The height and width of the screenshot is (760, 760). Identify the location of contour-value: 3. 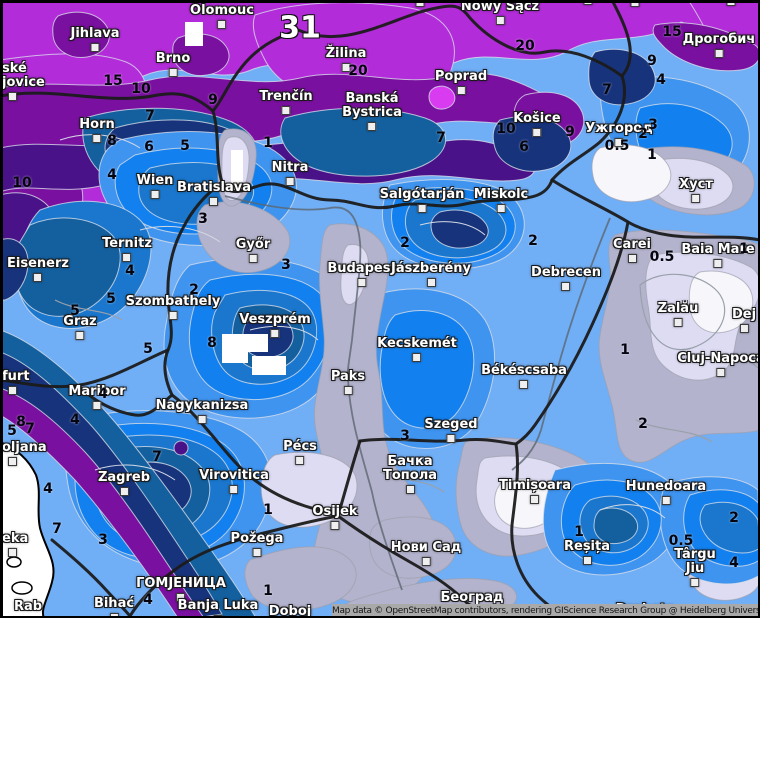
(405, 436).